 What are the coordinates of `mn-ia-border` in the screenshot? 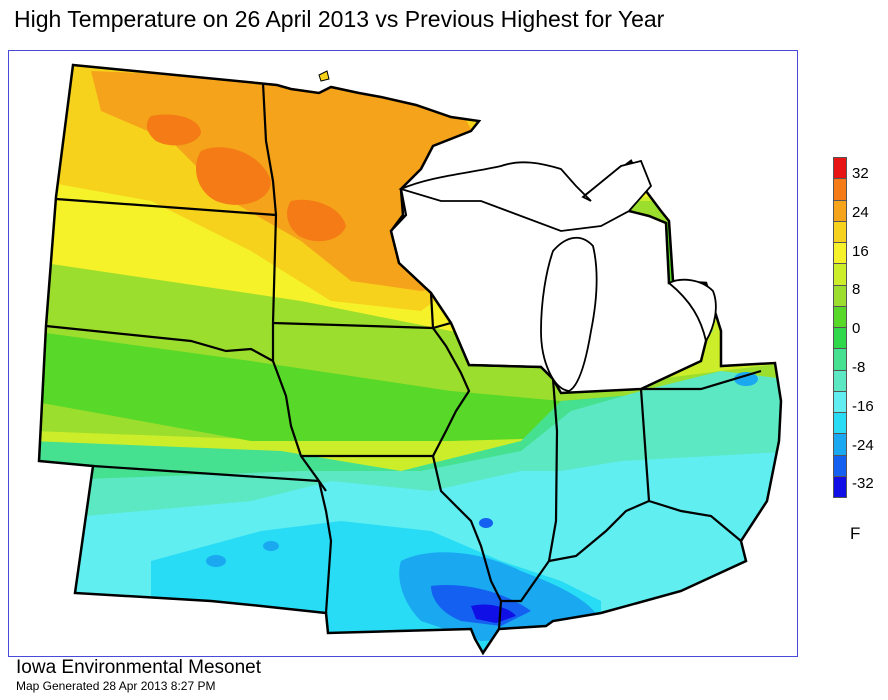 It's located at (353, 325).